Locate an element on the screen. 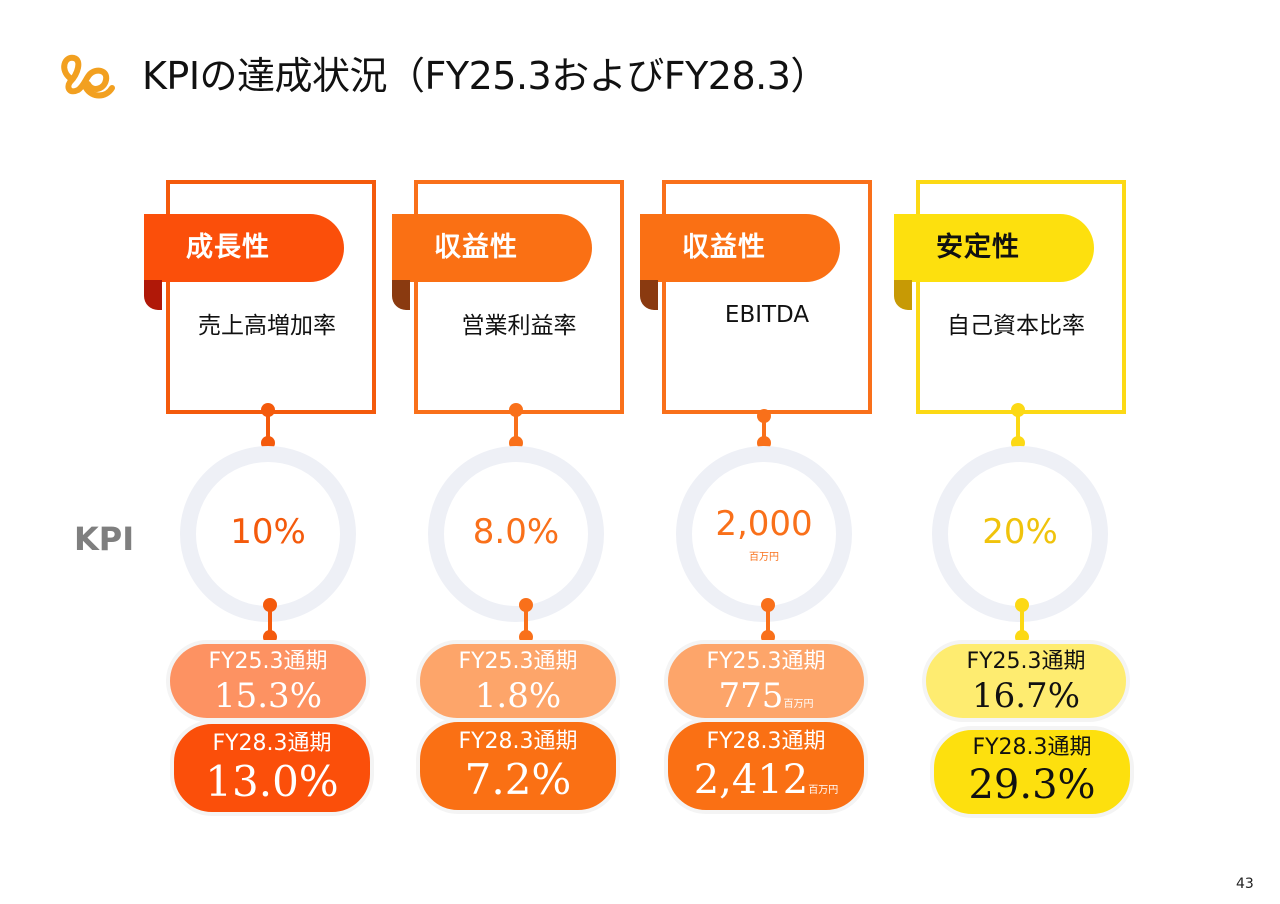 This screenshot has width=1280, height=904. kpi-card: 収益性 EBITDA is located at coordinates (756, 297).